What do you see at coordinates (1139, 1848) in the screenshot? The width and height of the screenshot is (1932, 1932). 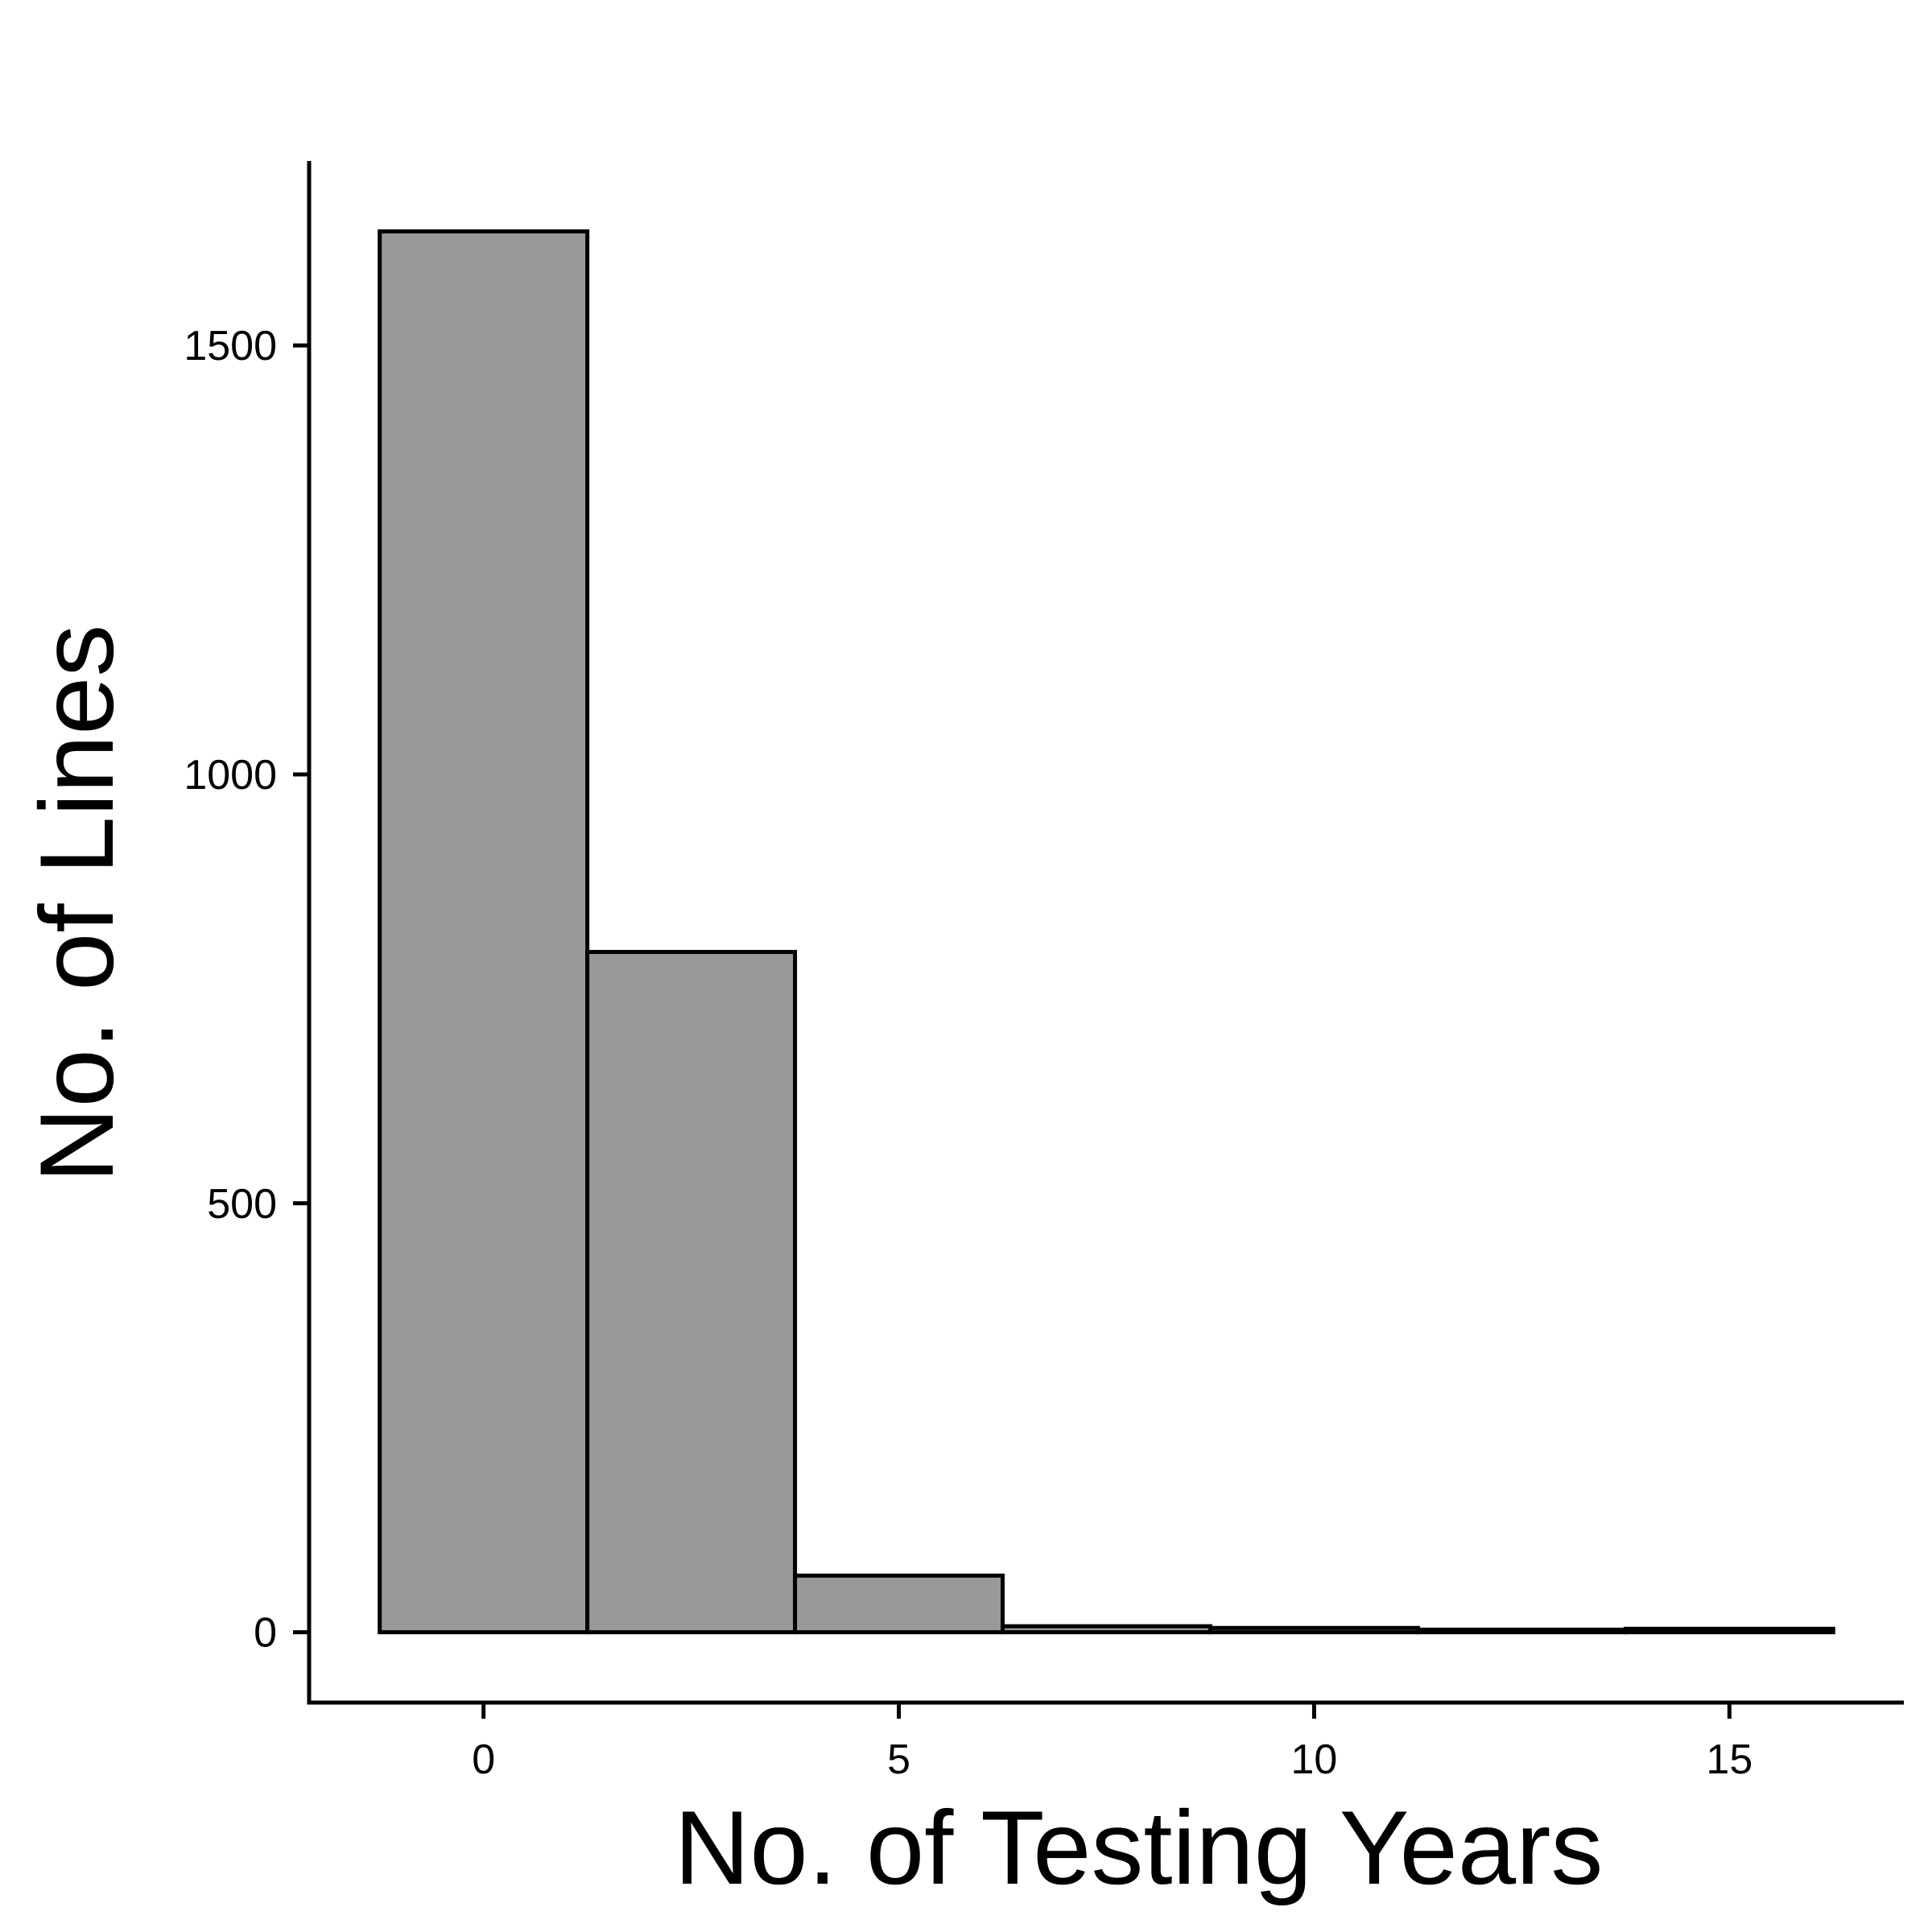 I see `x-axis-title: No. of Testing Years` at bounding box center [1139, 1848].